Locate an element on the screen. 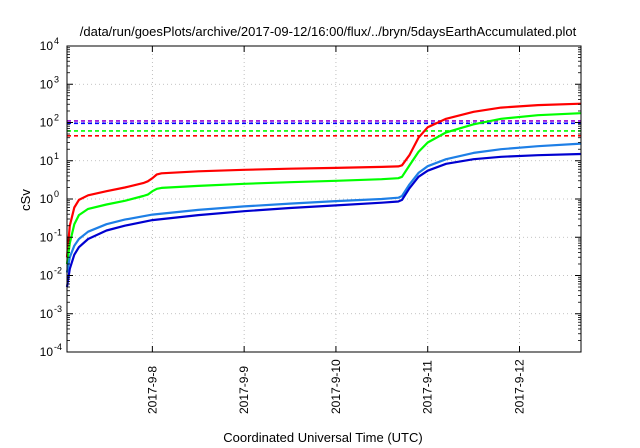  x-tick-label: 2017-9-8 is located at coordinates (152, 390).